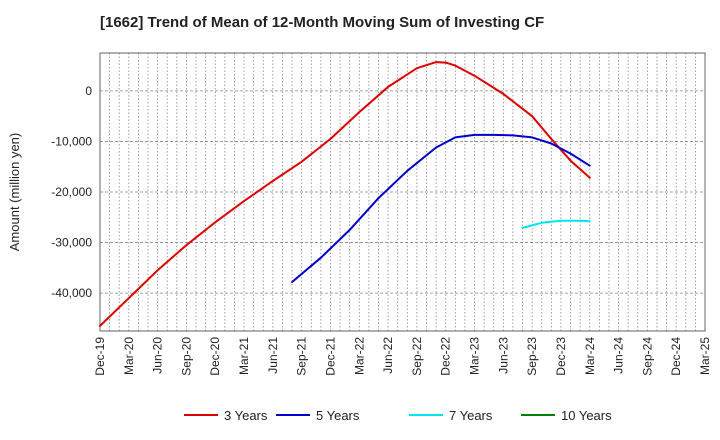  What do you see at coordinates (561, 356) in the screenshot?
I see `x-tick-label: Dec-23` at bounding box center [561, 356].